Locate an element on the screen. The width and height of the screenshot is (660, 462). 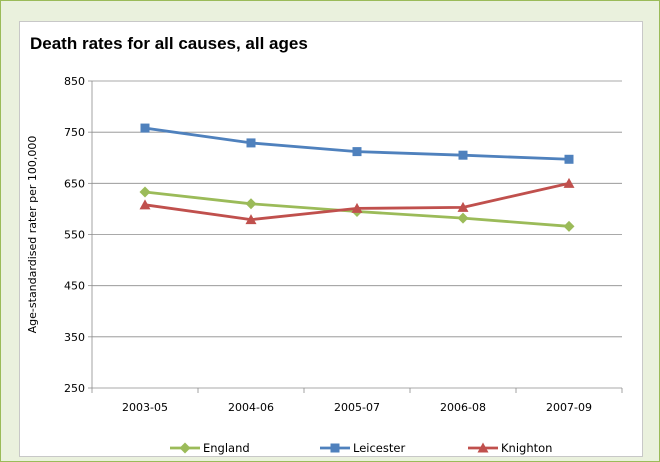
chart-title: Death rates for all causes, all ages is located at coordinates (169, 43).